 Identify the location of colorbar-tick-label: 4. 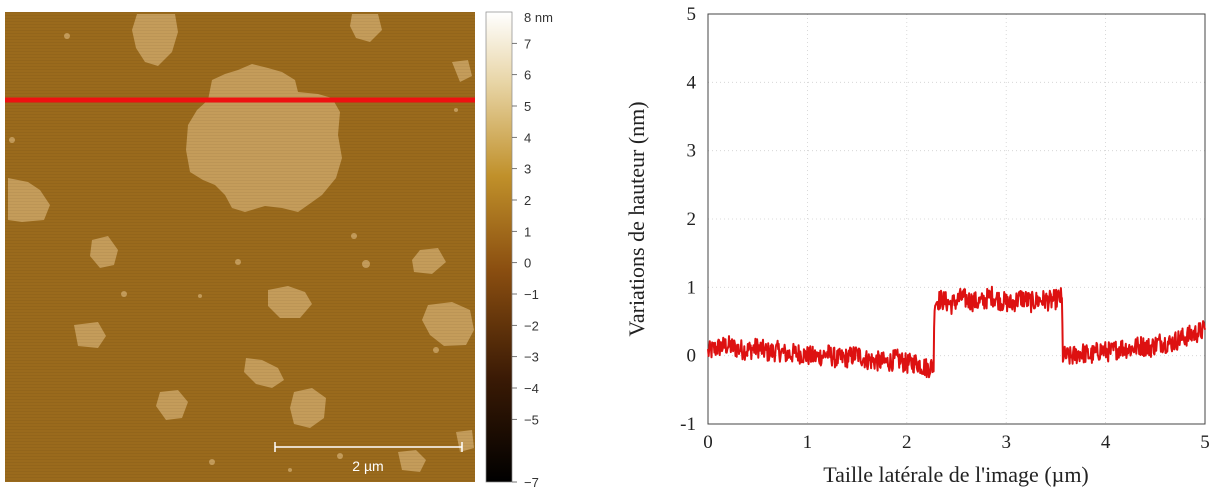
(527, 137).